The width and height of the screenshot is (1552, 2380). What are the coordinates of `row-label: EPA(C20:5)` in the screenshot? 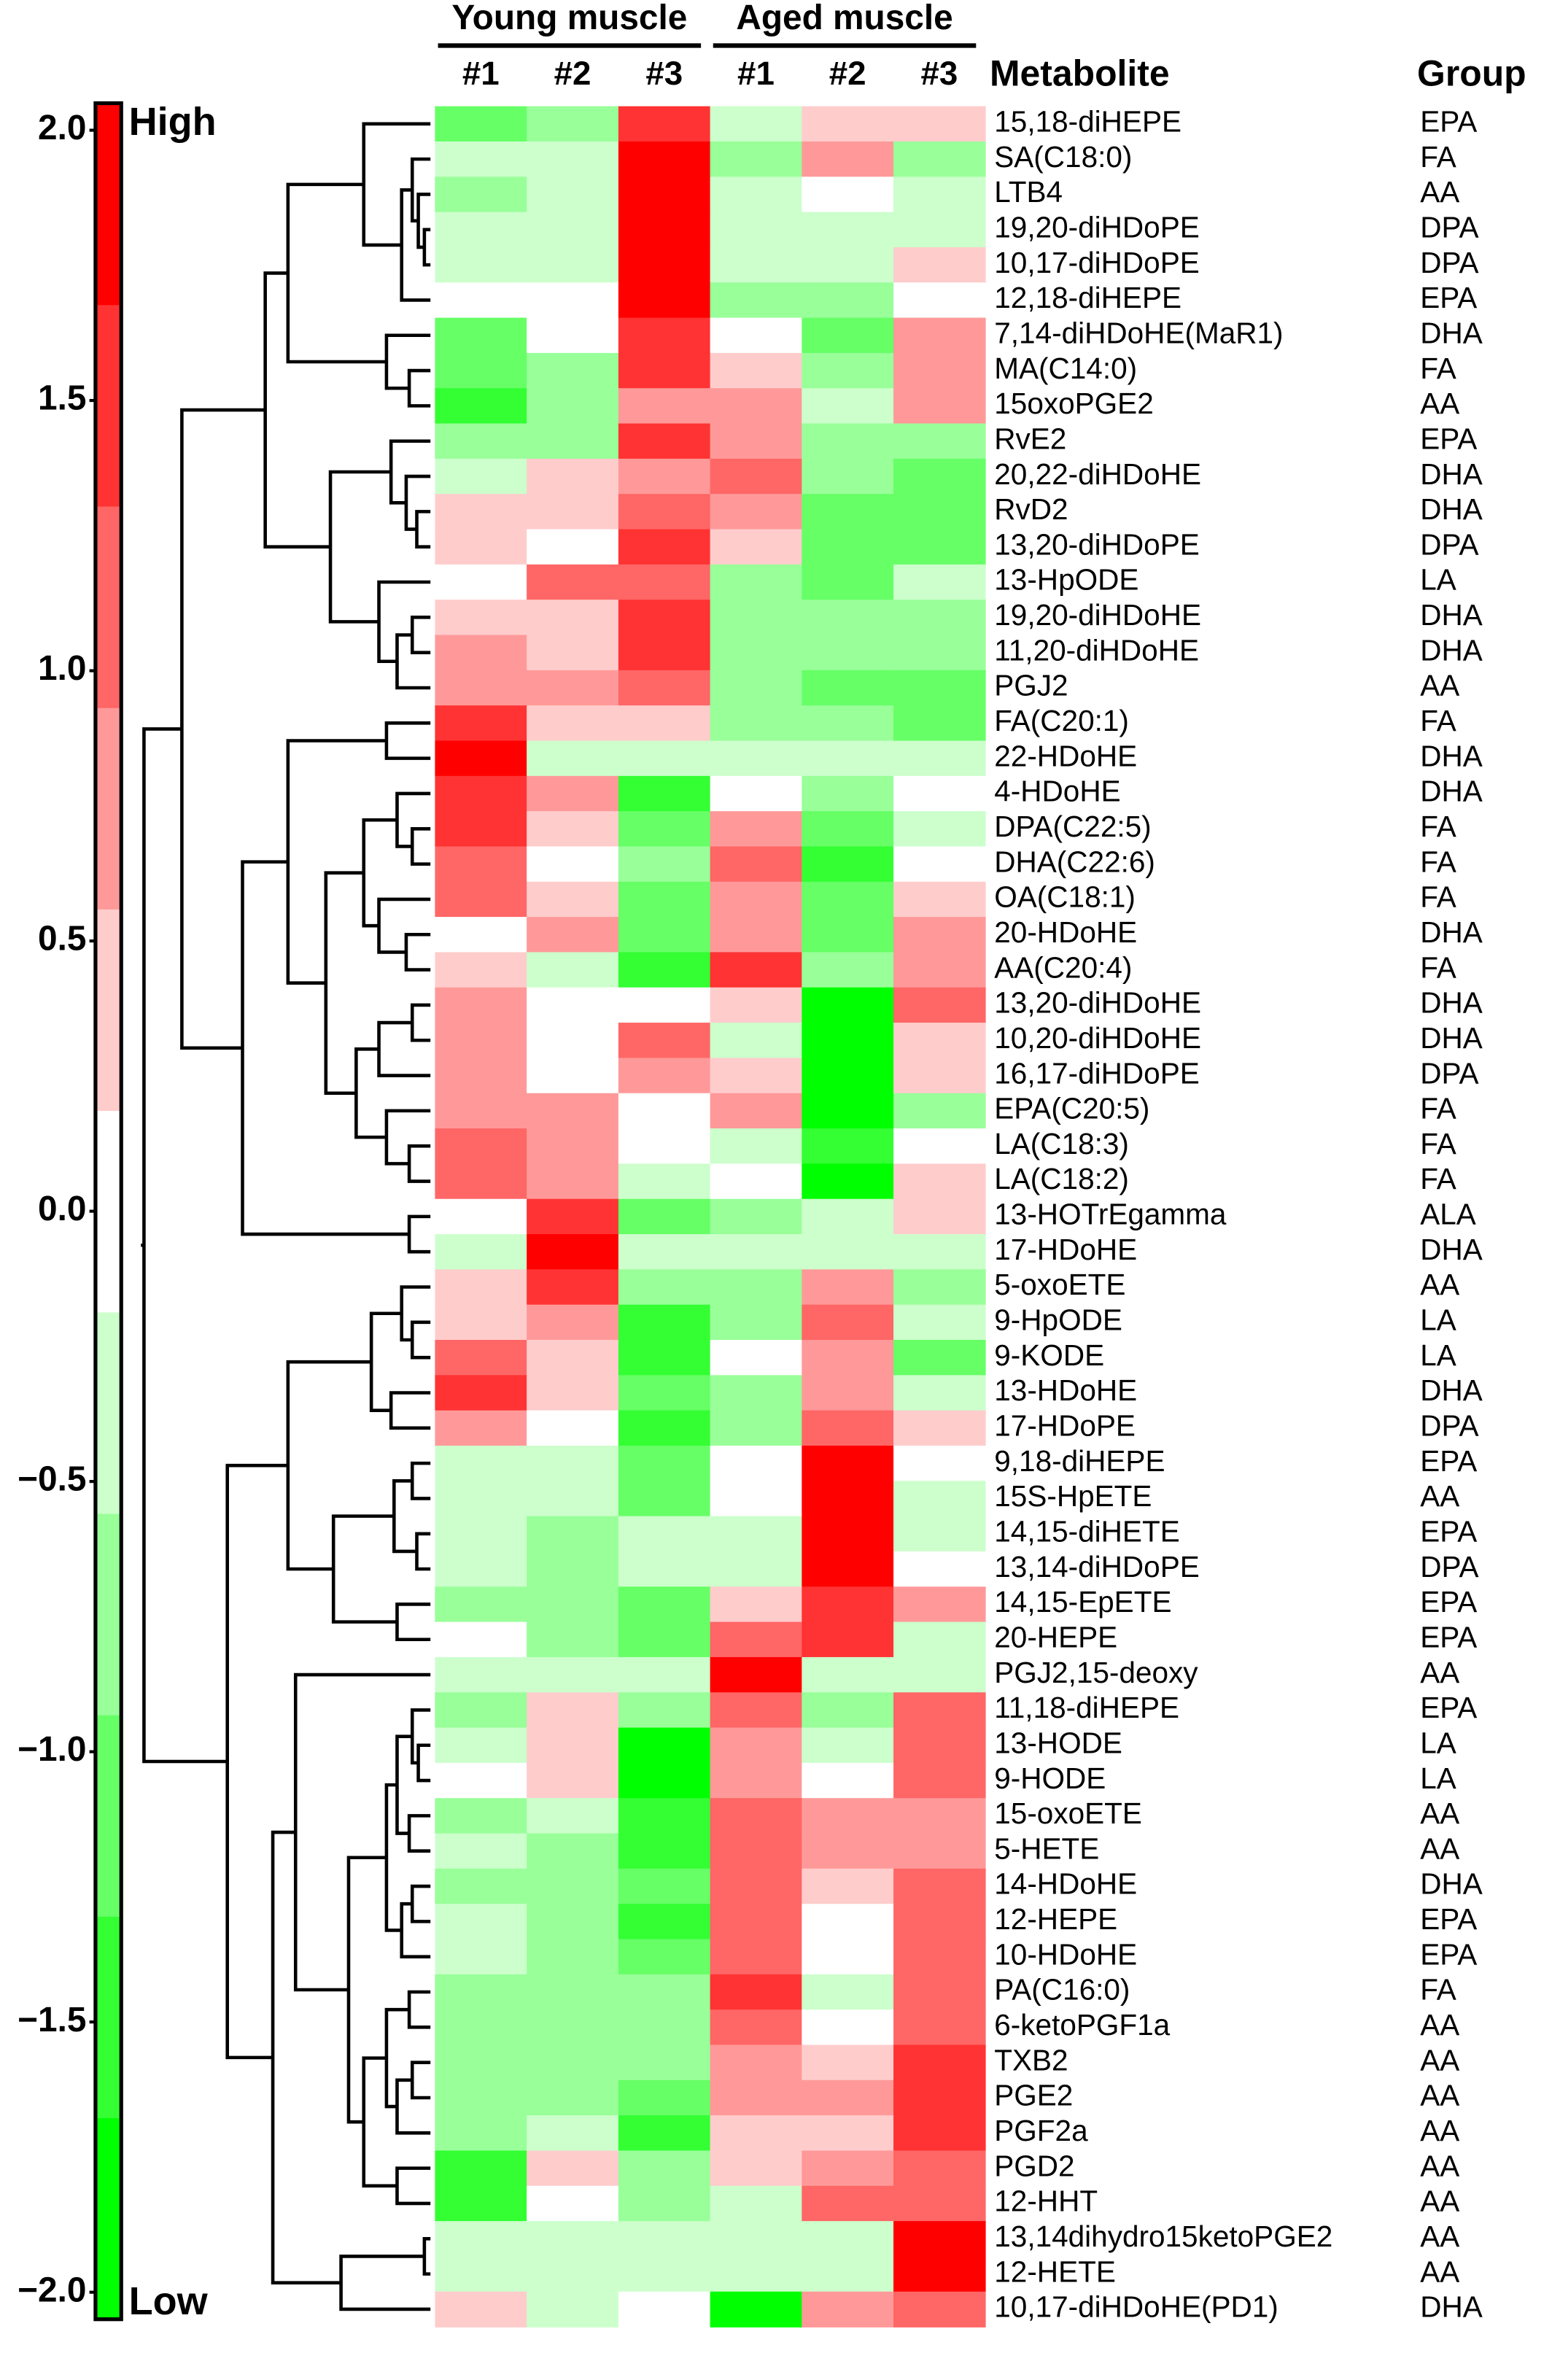 It's located at (1071, 1108).